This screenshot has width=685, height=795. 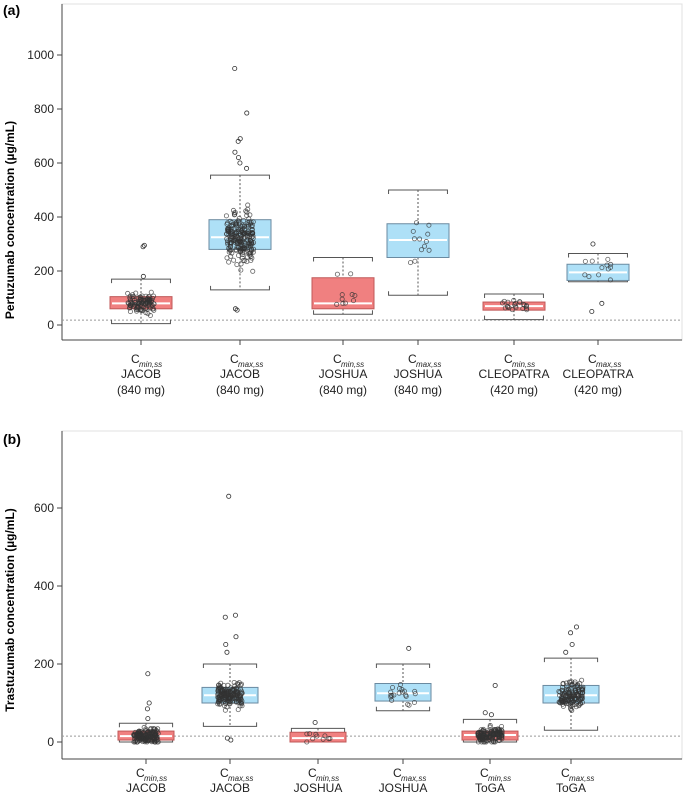 What do you see at coordinates (44, 586) in the screenshot?
I see `y-tick-label: 400` at bounding box center [44, 586].